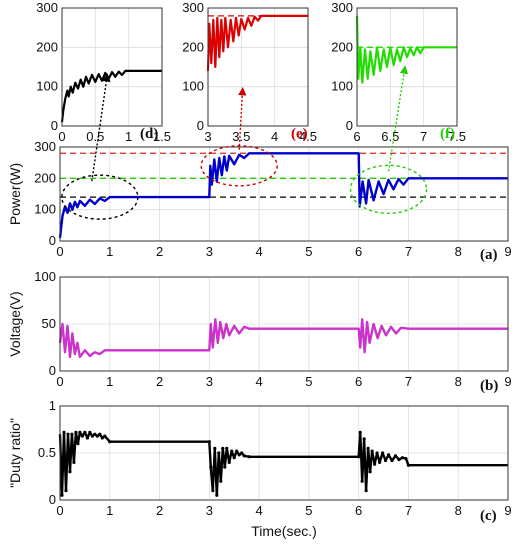  What do you see at coordinates (162, 136) in the screenshot?
I see `x-tick-label: 1.5` at bounding box center [162, 136].